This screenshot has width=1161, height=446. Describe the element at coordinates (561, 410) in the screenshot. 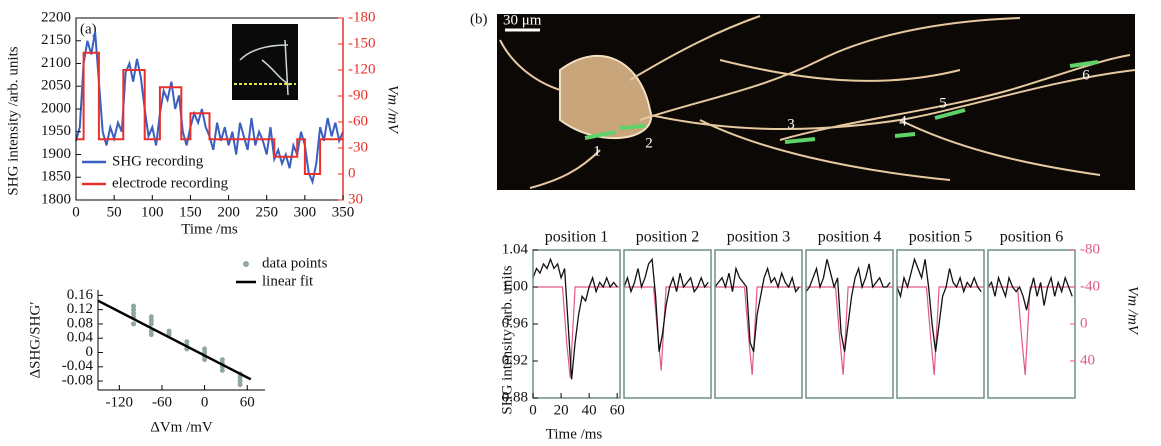

I see `x-tick-label: 20` at that location.